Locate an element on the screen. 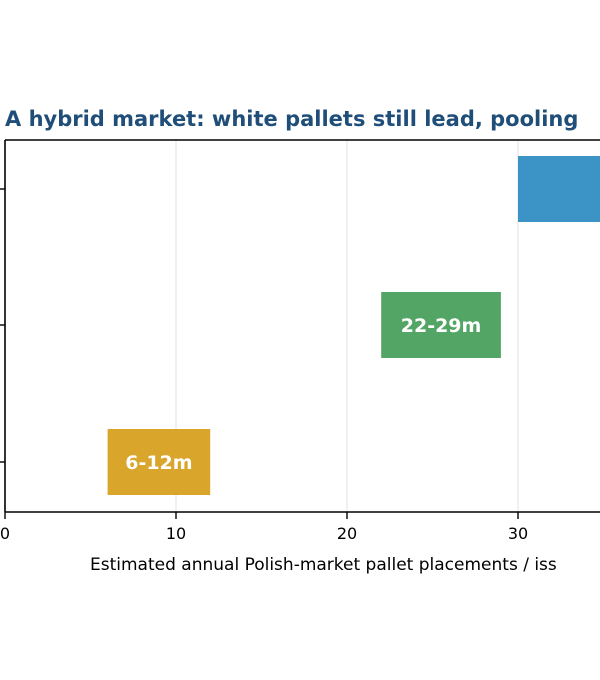 The width and height of the screenshot is (600, 680). x-tick-label: 30 is located at coordinates (518, 533).